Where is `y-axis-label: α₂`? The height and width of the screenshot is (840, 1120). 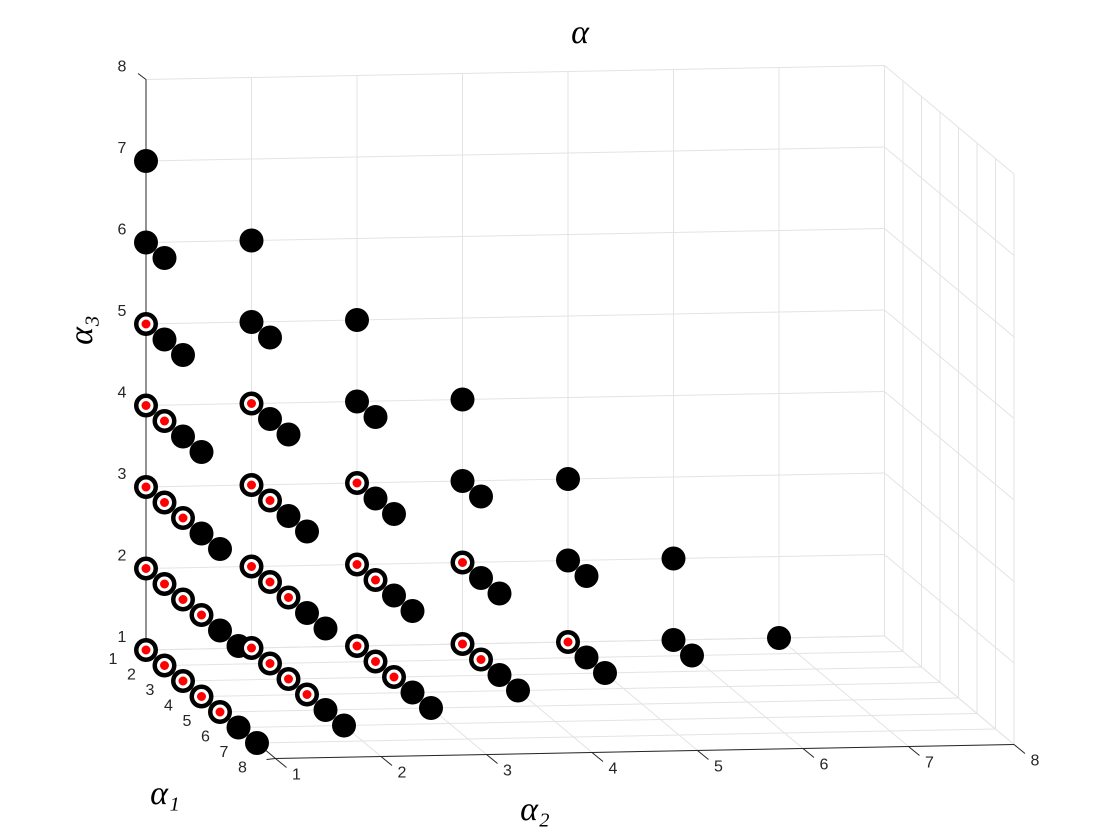
y-axis-label: α₂ is located at coordinates (535, 809).